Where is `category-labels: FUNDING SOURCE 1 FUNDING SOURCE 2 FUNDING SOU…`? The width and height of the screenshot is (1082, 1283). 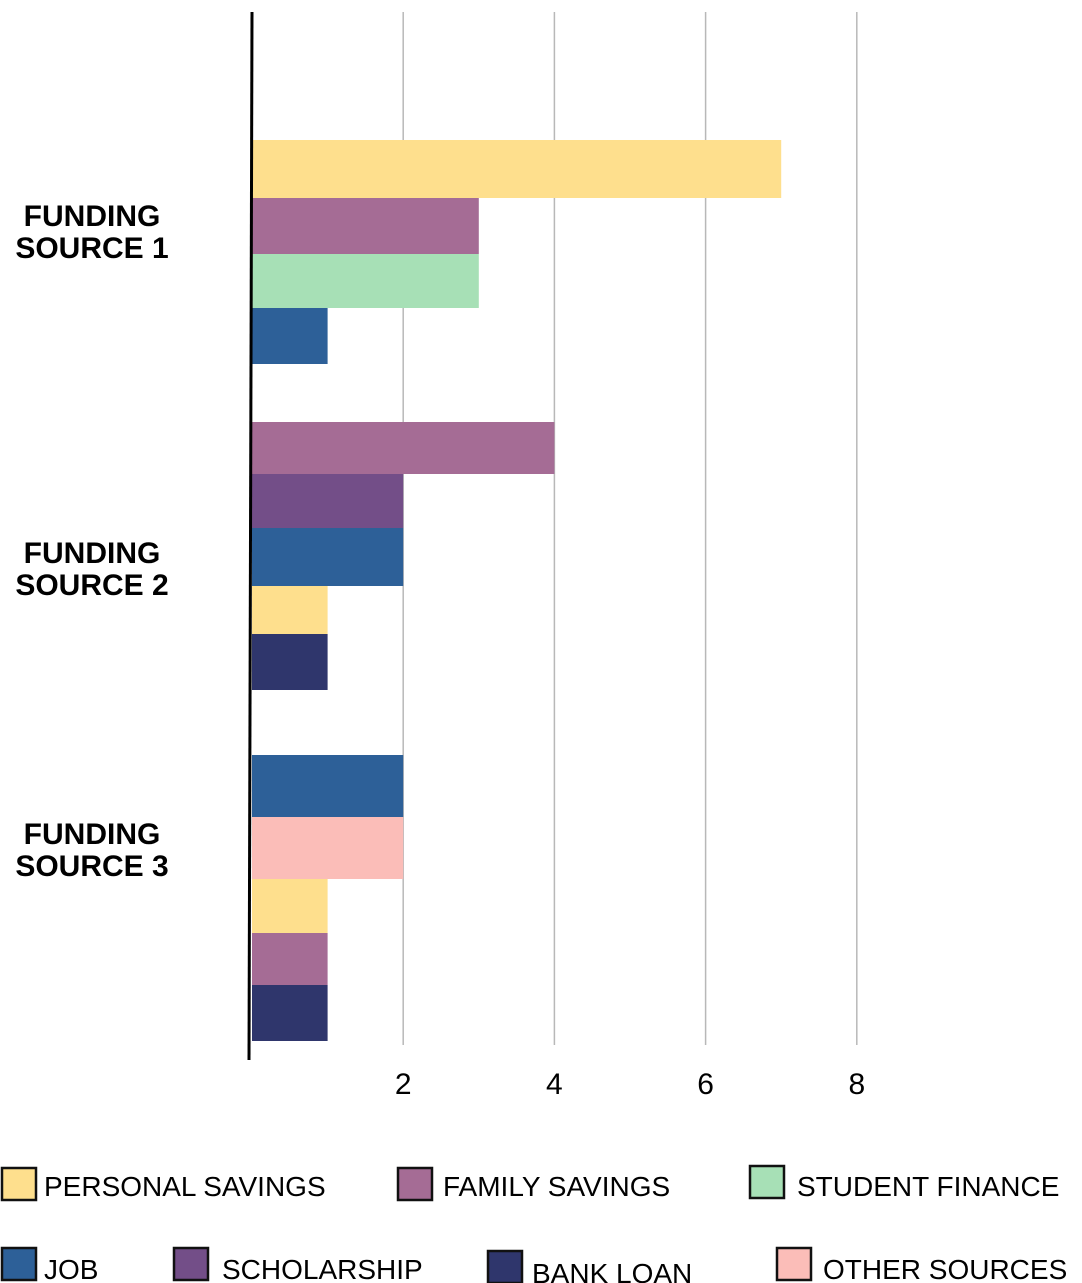
category-labels: FUNDING SOURCE 1 FUNDING SOURCE 2 FUNDING SOU… is located at coordinates (91, 541).